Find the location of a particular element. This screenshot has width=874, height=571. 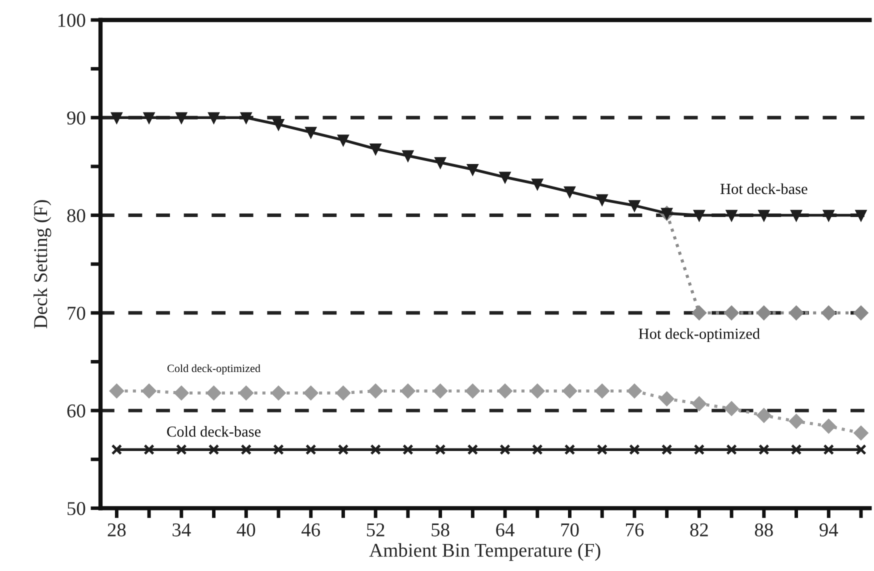

y-tick-label: 90 is located at coordinates (76, 118).